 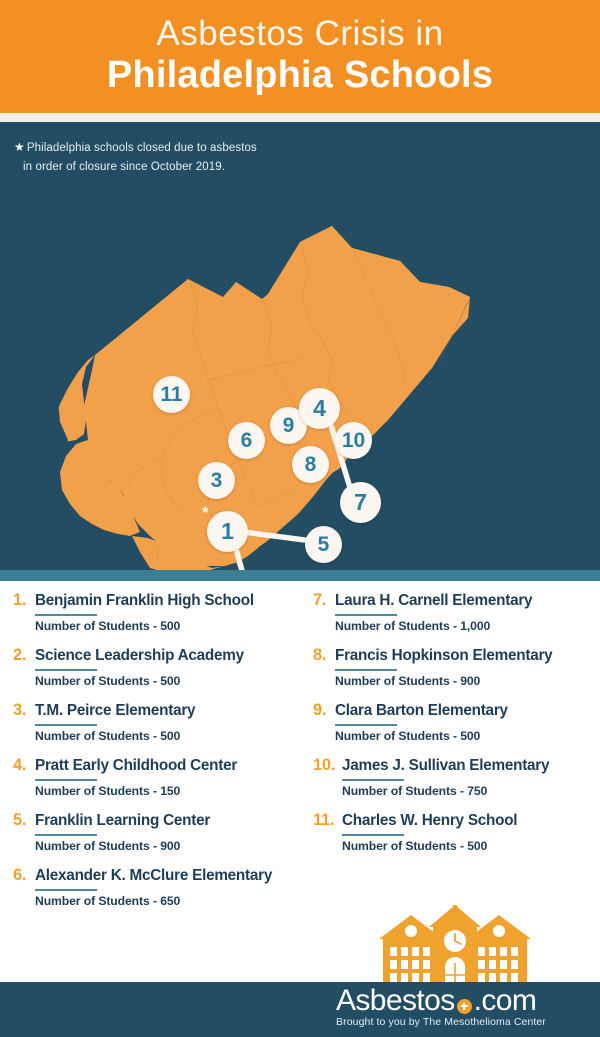 What do you see at coordinates (108, 791) in the screenshot?
I see `list-item-students: Number of Students - 150` at bounding box center [108, 791].